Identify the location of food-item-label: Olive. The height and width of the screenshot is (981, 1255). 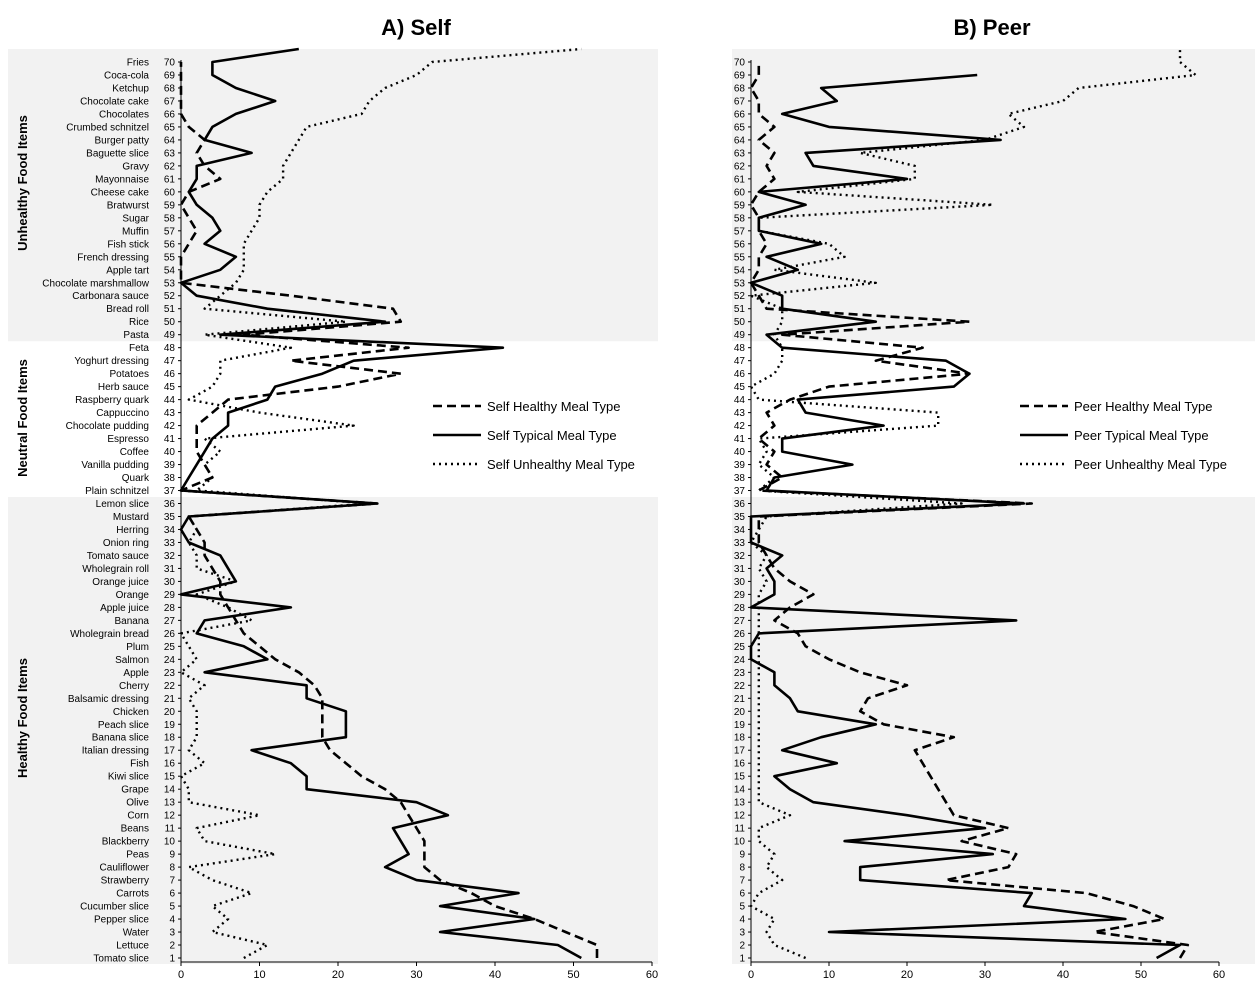
(137, 803).